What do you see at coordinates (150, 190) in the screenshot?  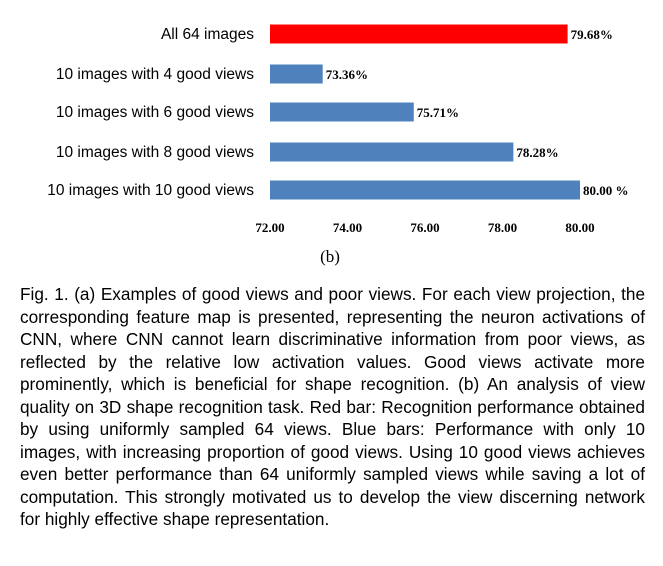 I see `category-label: 10 images with 10 good views` at bounding box center [150, 190].